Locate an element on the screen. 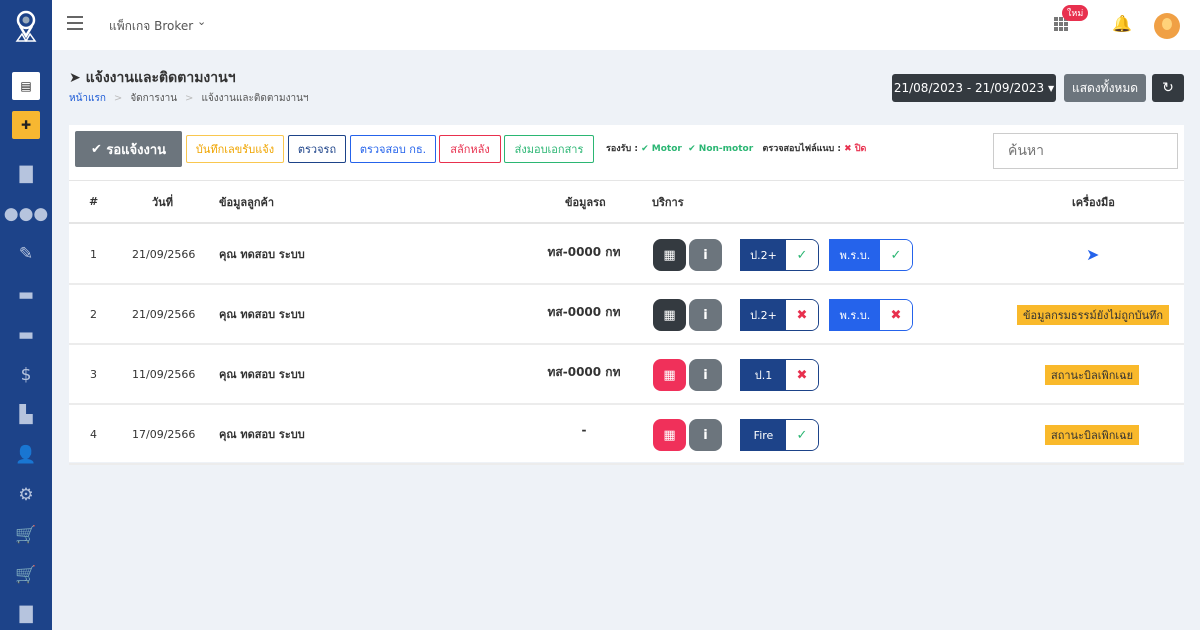 This screenshot has width=1200, height=630. header-date: วันที่ is located at coordinates (162, 202).